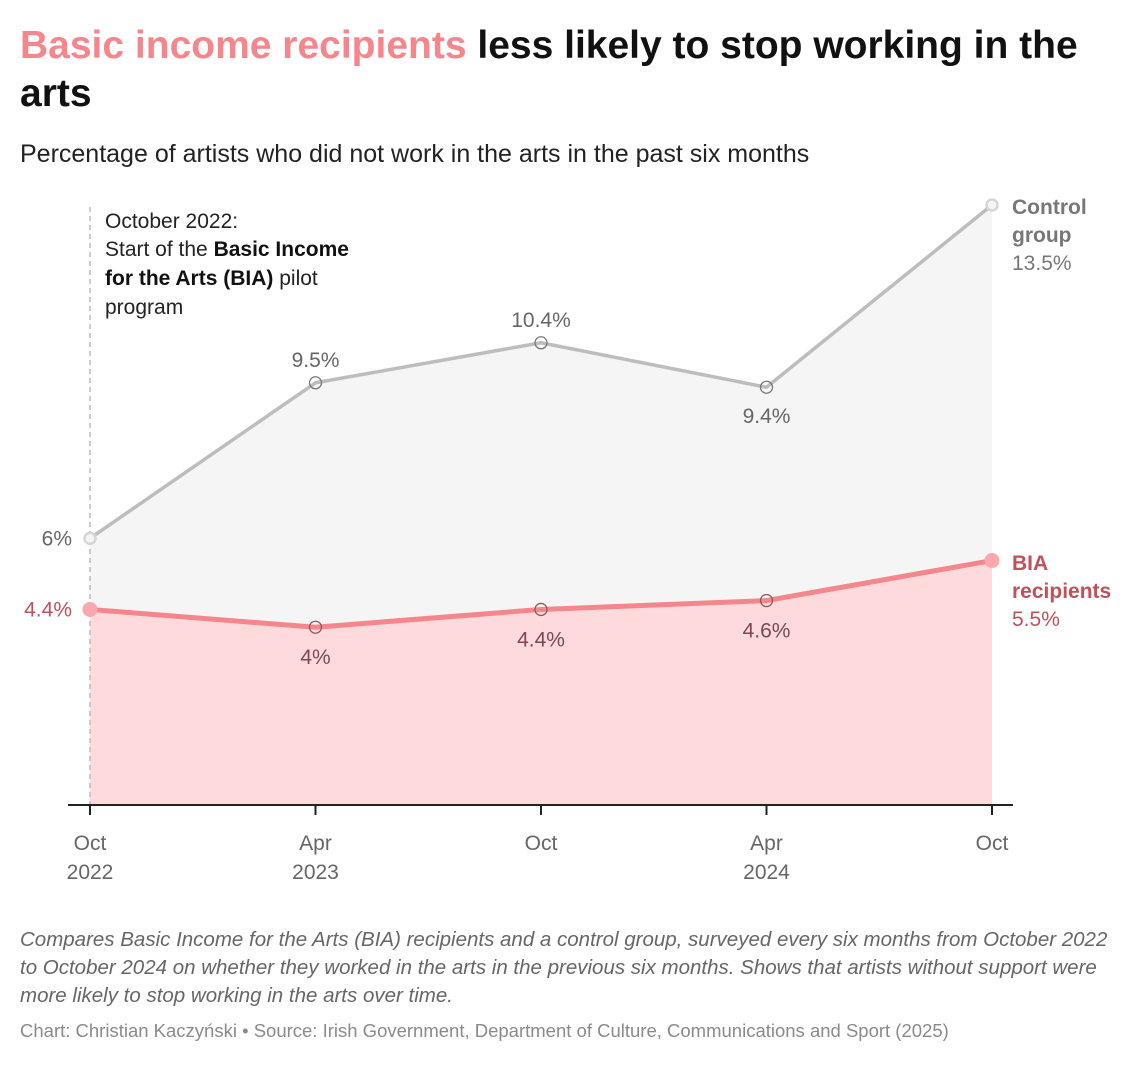  Describe the element at coordinates (316, 360) in the screenshot. I see `control-data-label: 9.5%` at that location.